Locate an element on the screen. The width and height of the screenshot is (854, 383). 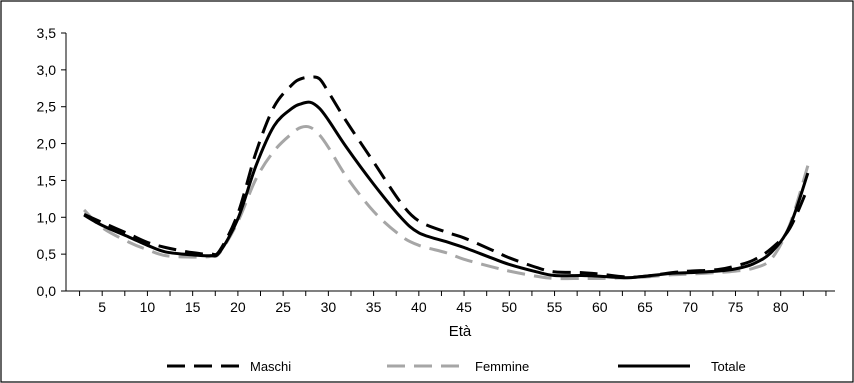
x-tick-label: 55 is located at coordinates (555, 307).